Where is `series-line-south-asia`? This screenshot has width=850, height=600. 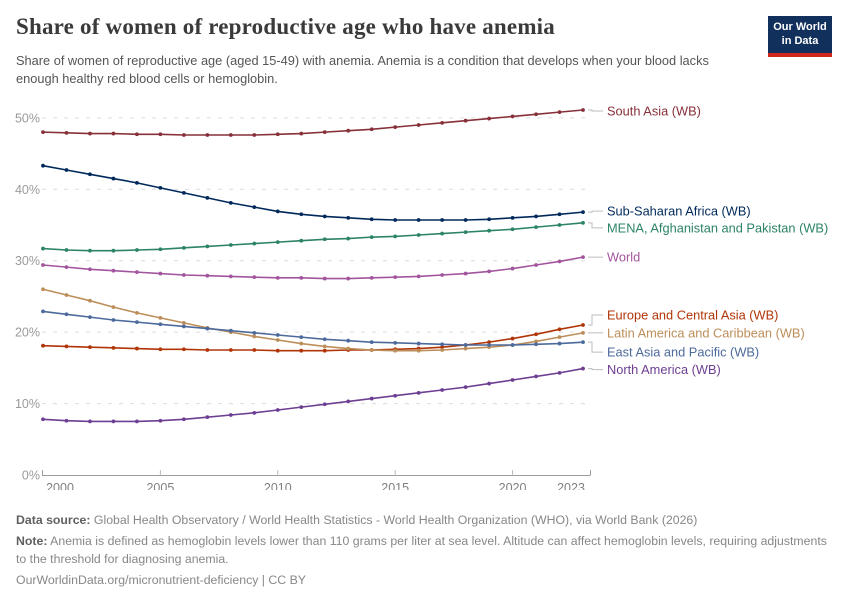 series-line-south-asia is located at coordinates (313, 122).